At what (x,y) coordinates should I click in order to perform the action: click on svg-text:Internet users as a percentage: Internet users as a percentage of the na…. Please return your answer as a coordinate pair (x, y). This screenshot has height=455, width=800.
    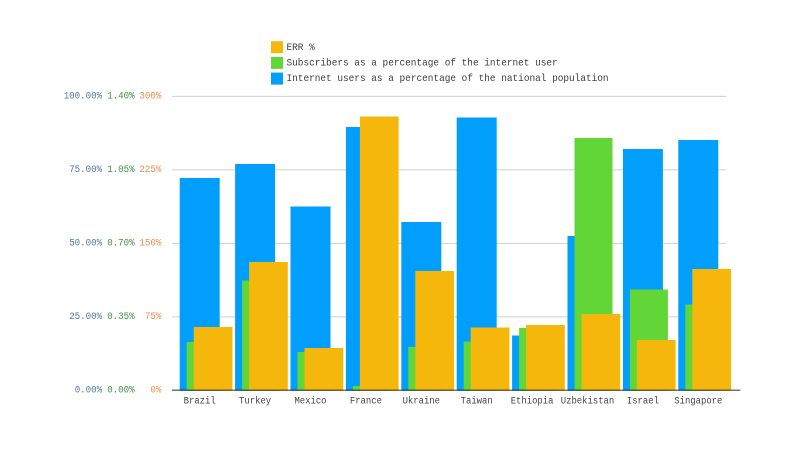
    Looking at the image, I should click on (448, 79).